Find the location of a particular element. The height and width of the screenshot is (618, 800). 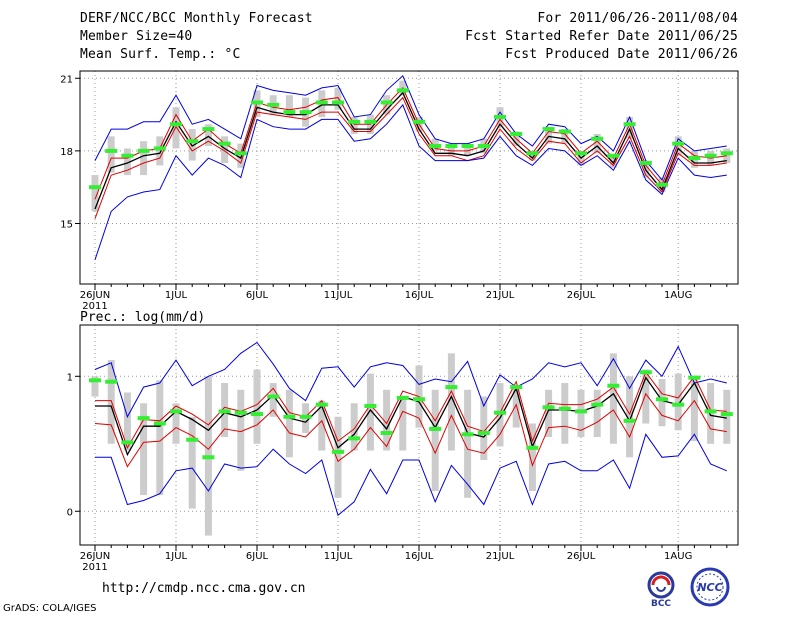

bcc-logo-text: BCC is located at coordinates (661, 604).